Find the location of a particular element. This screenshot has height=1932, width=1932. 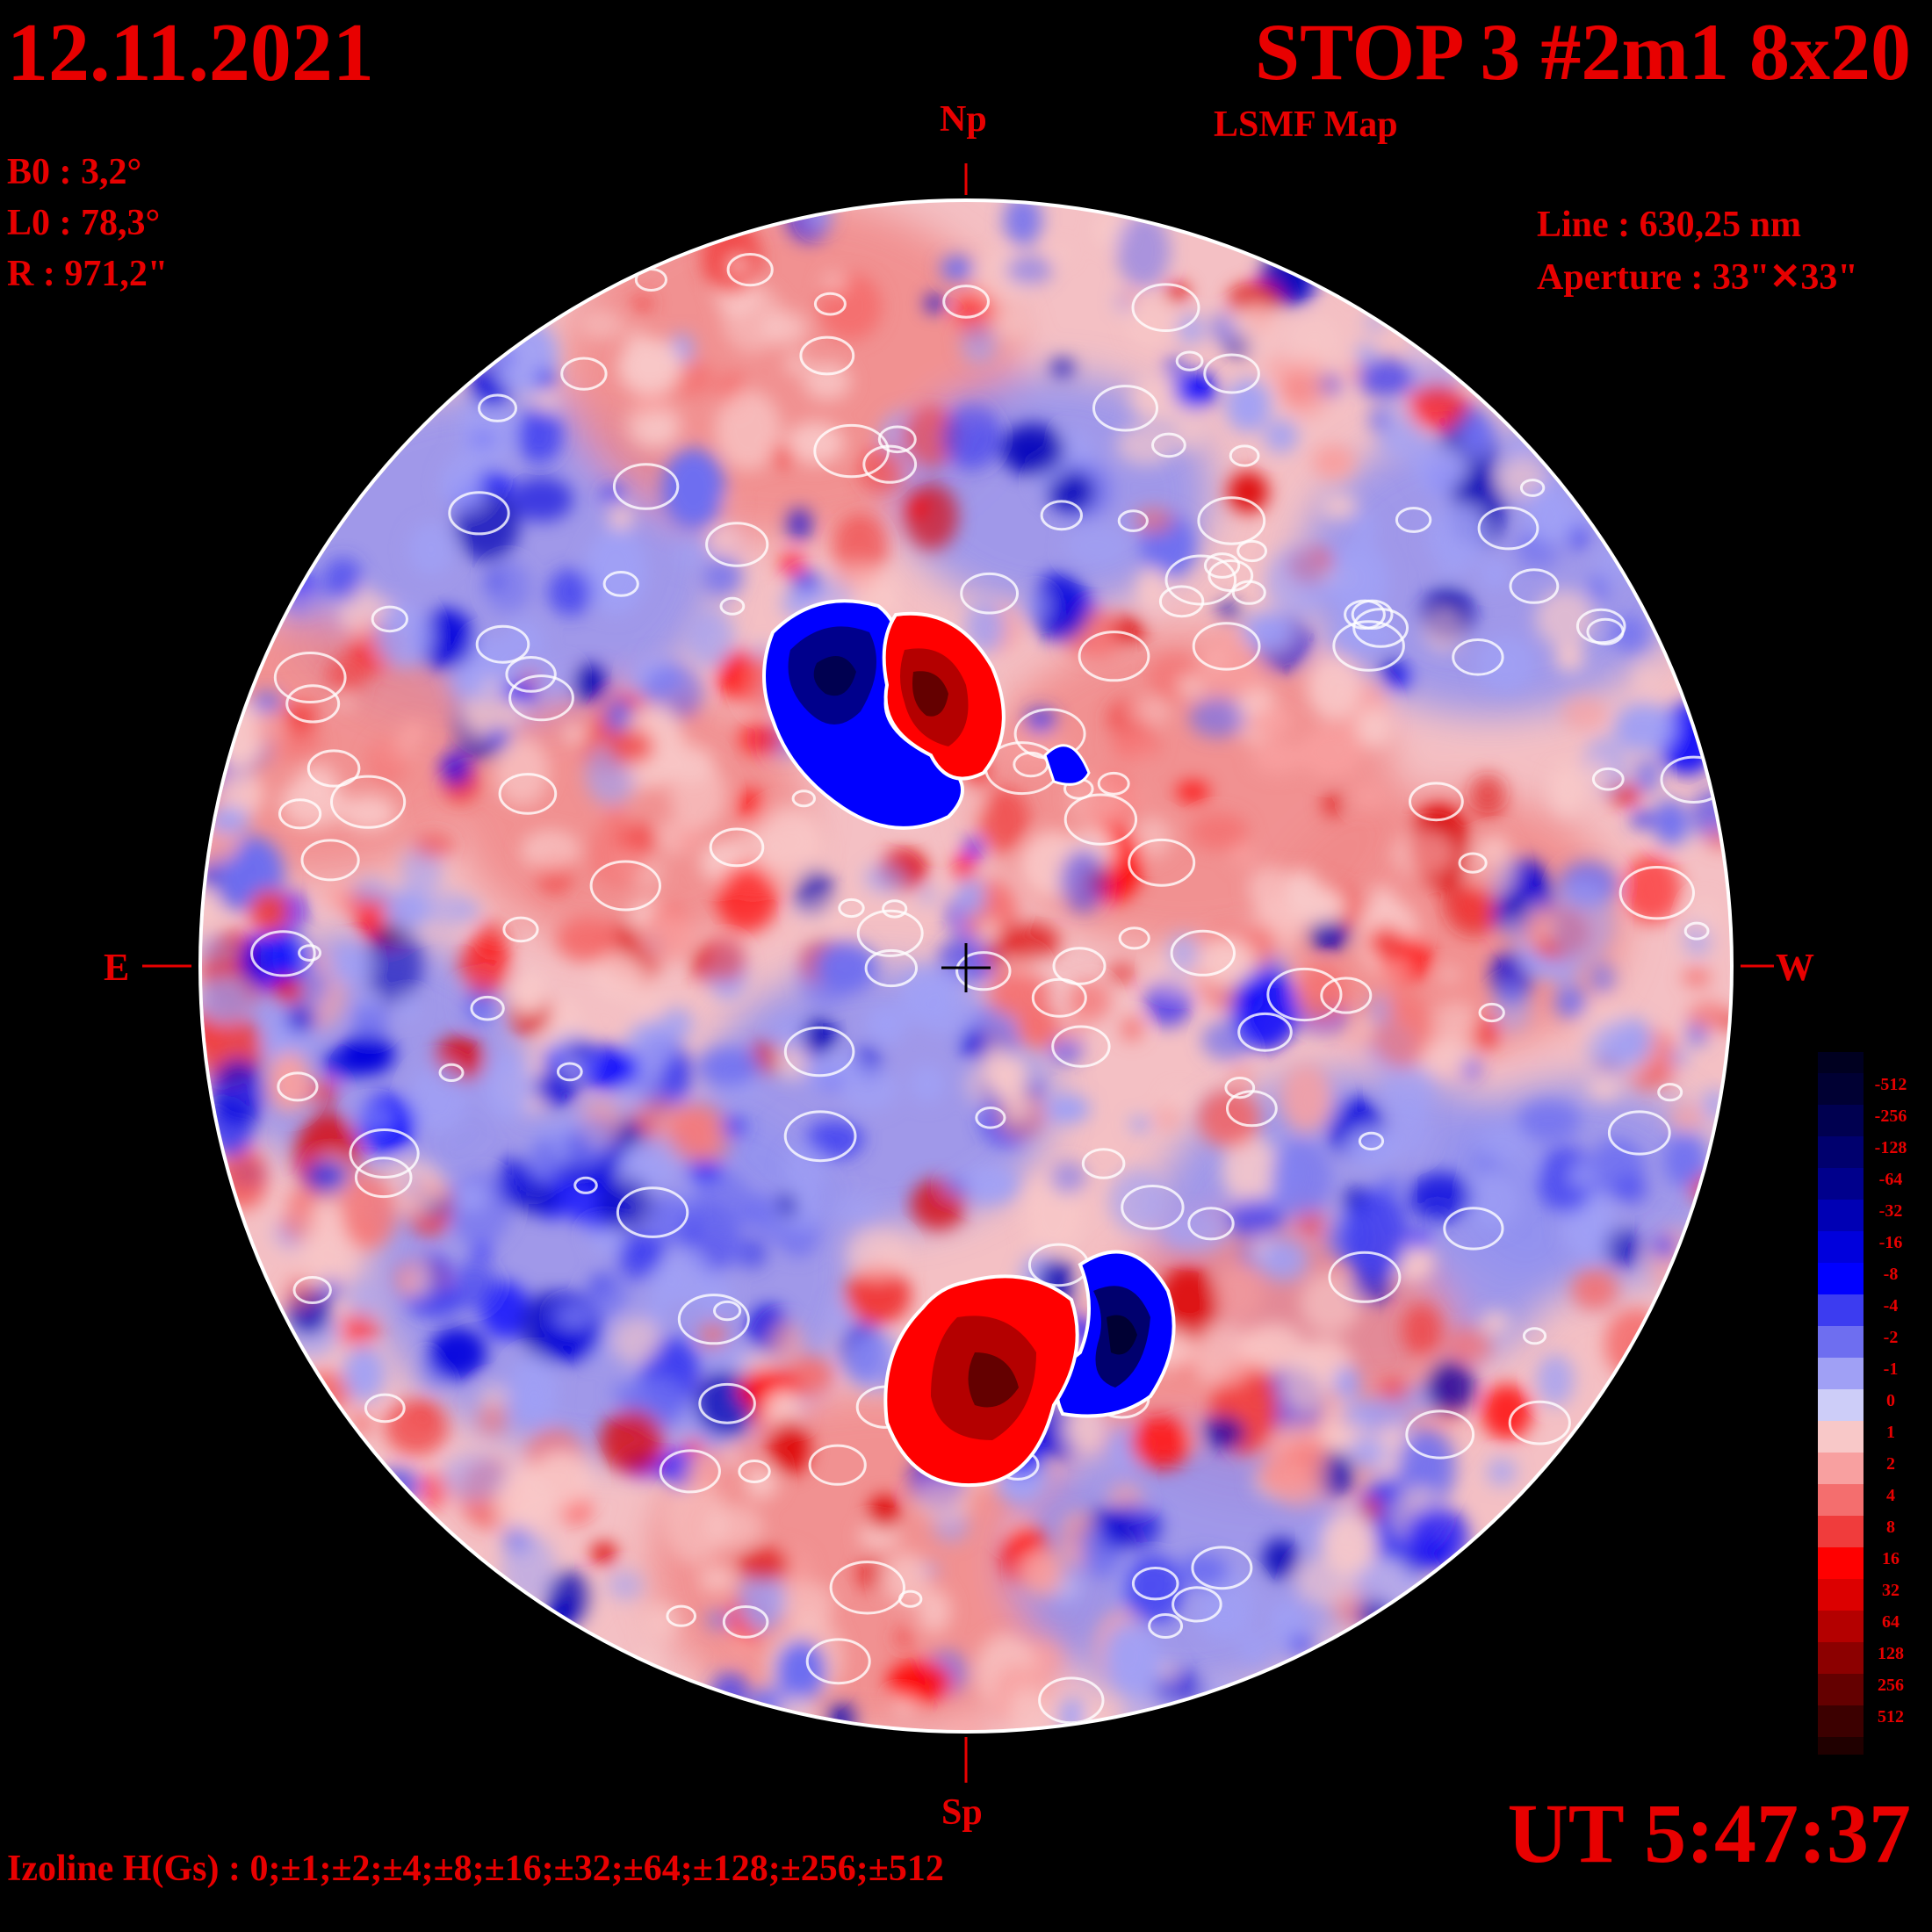

colorbar-cap-bottom is located at coordinates (1841, 1746).